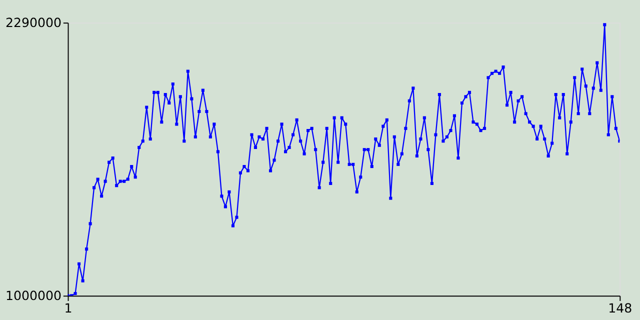 Image resolution: width=640 pixels, height=320 pixels. What do you see at coordinates (620, 308) in the screenshot?
I see `x-tick-label: 148` at bounding box center [620, 308].